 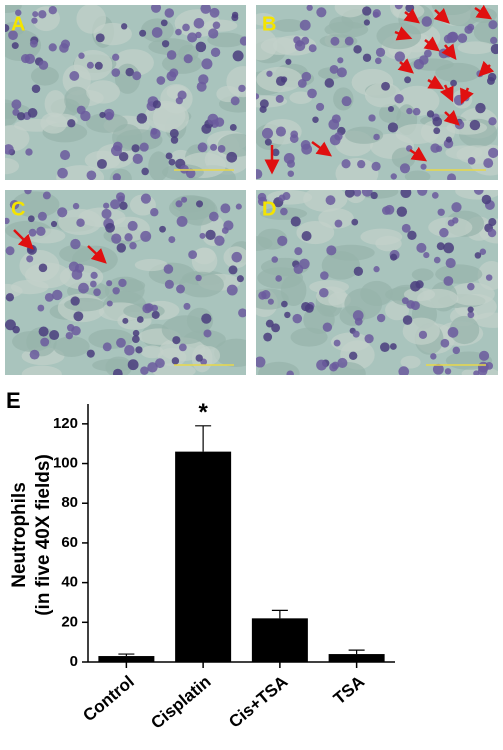 What do you see at coordinates (69, 621) in the screenshot?
I see `y-tick-label: 20` at bounding box center [69, 621].